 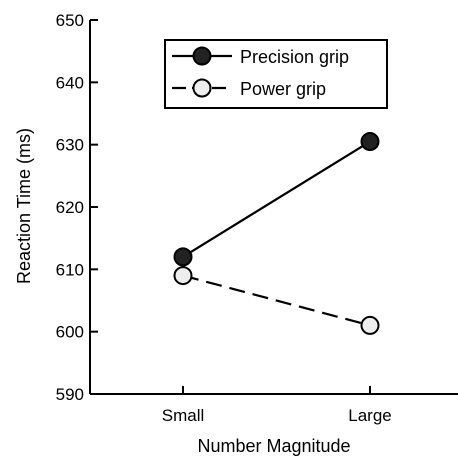 I want to click on legend-label-2: Power grip, so click(x=283, y=89).